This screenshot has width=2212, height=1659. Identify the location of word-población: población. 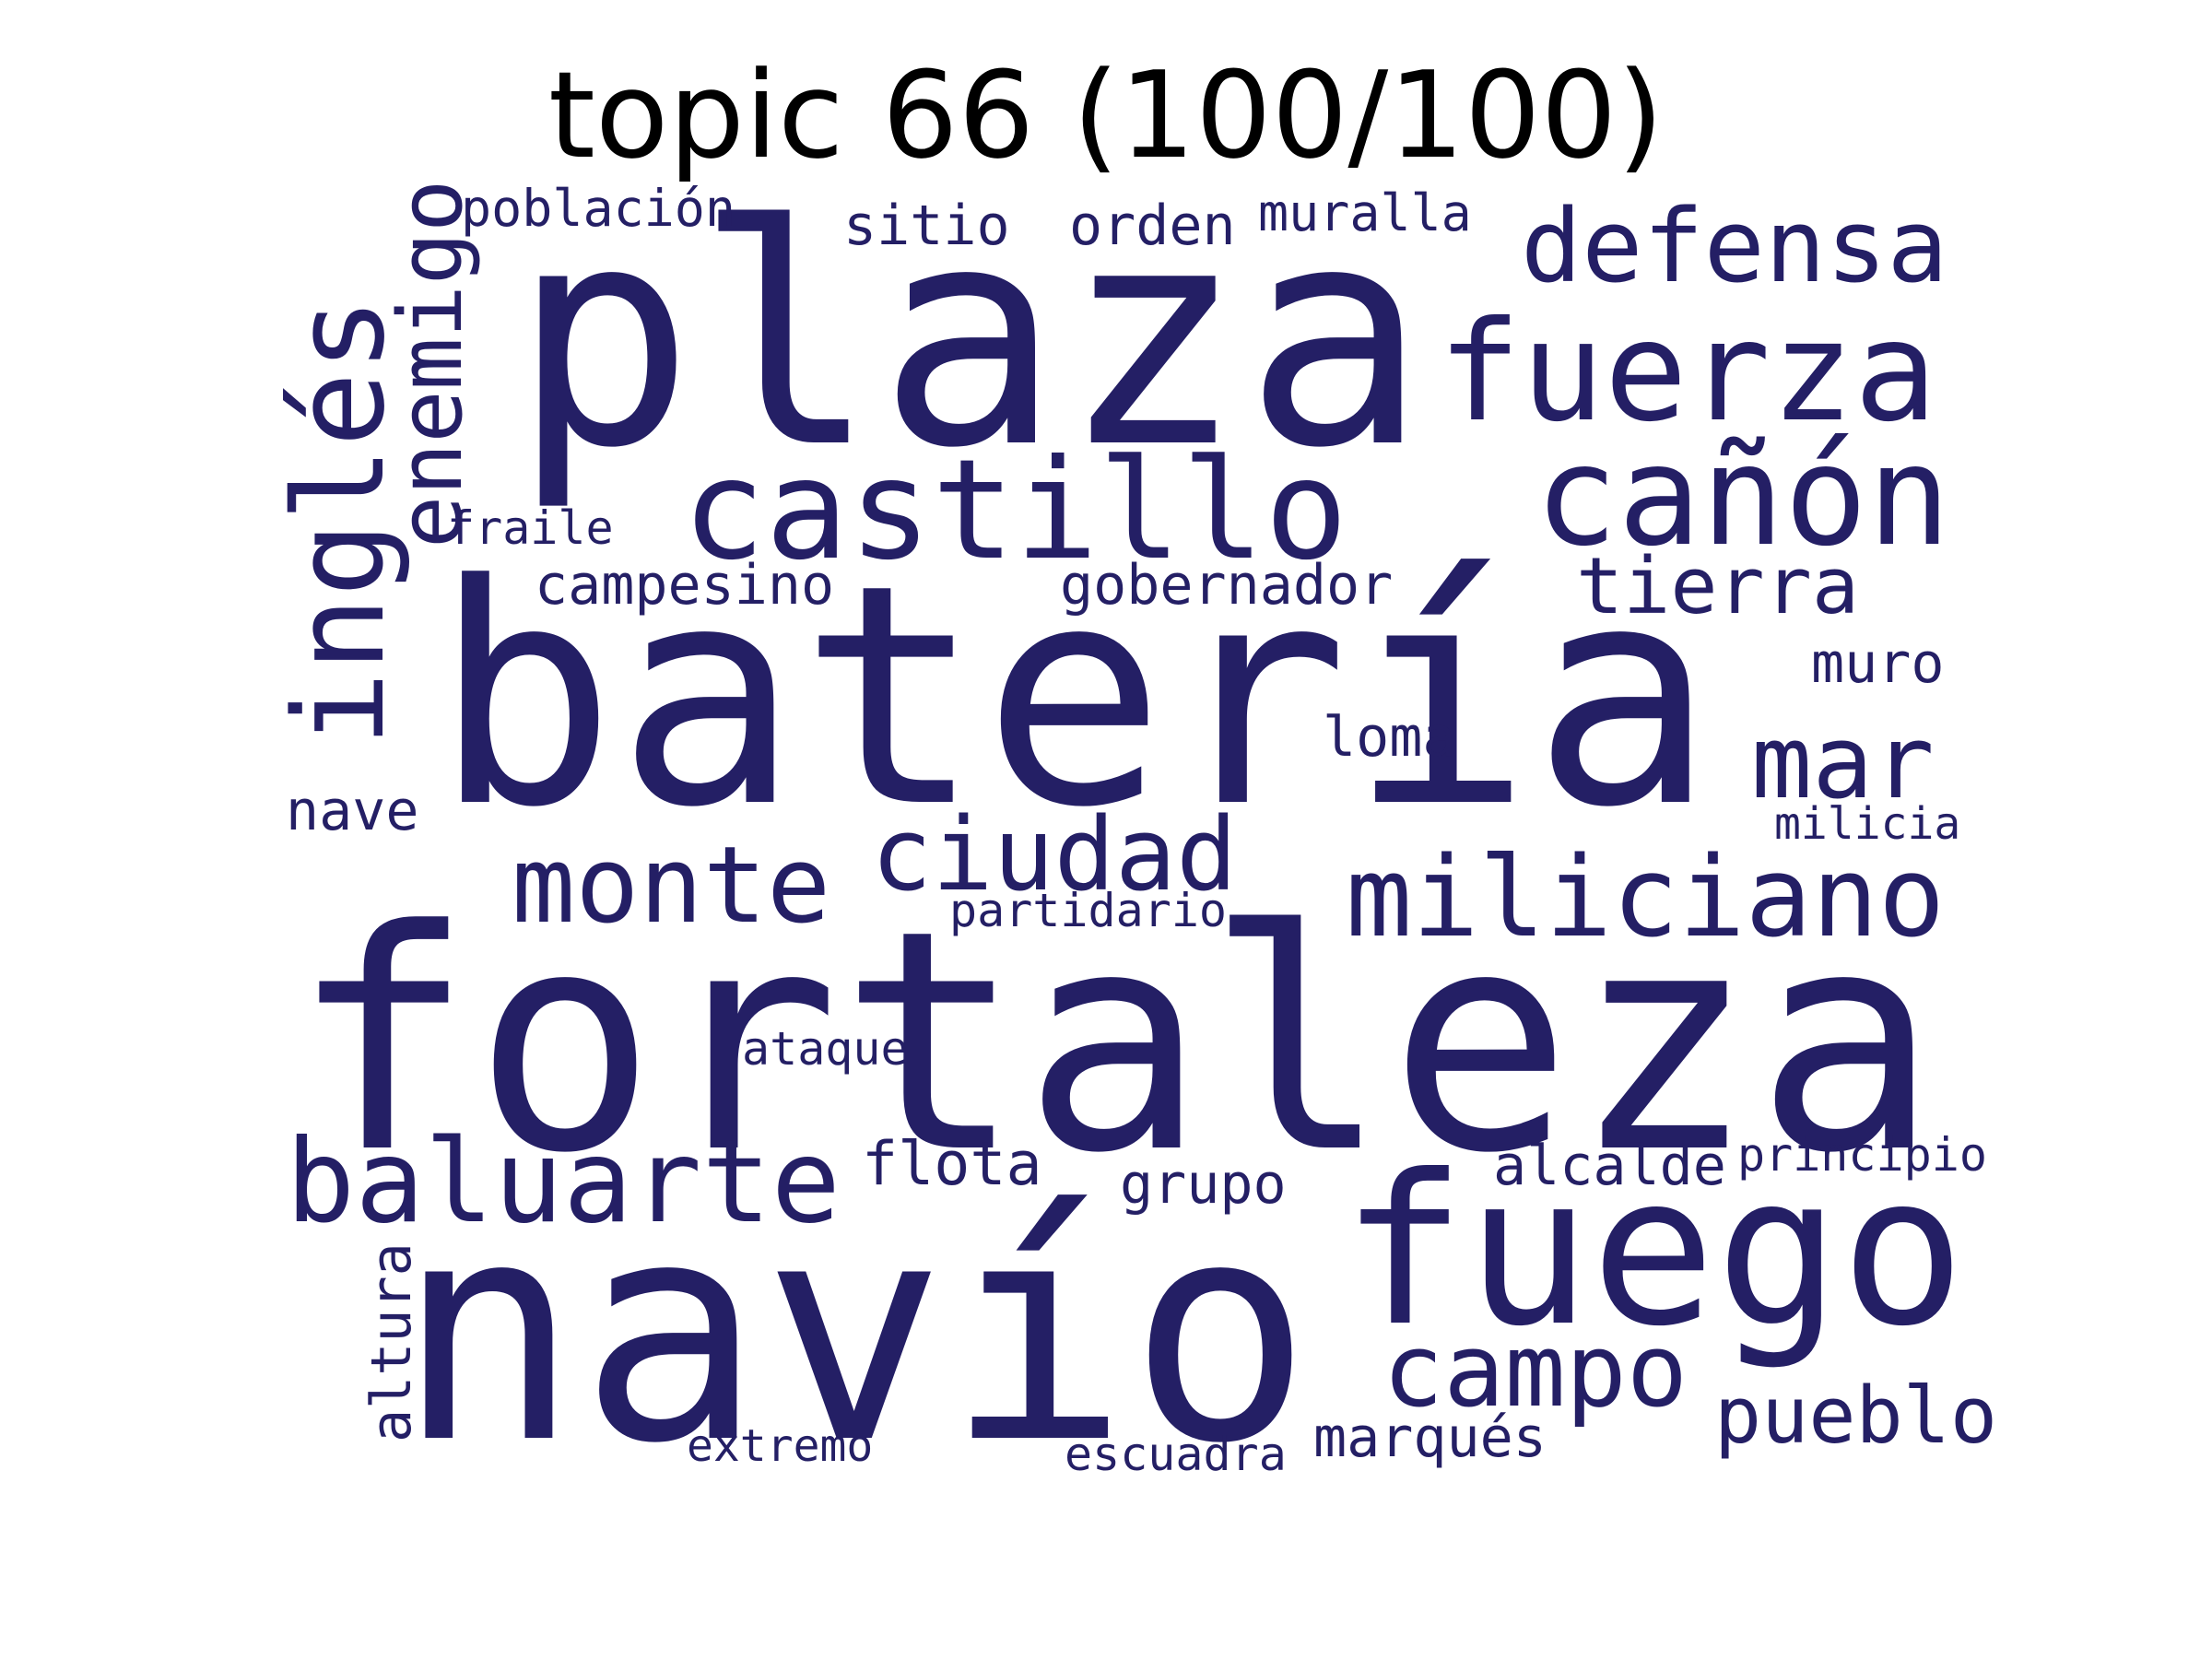
(598, 208).